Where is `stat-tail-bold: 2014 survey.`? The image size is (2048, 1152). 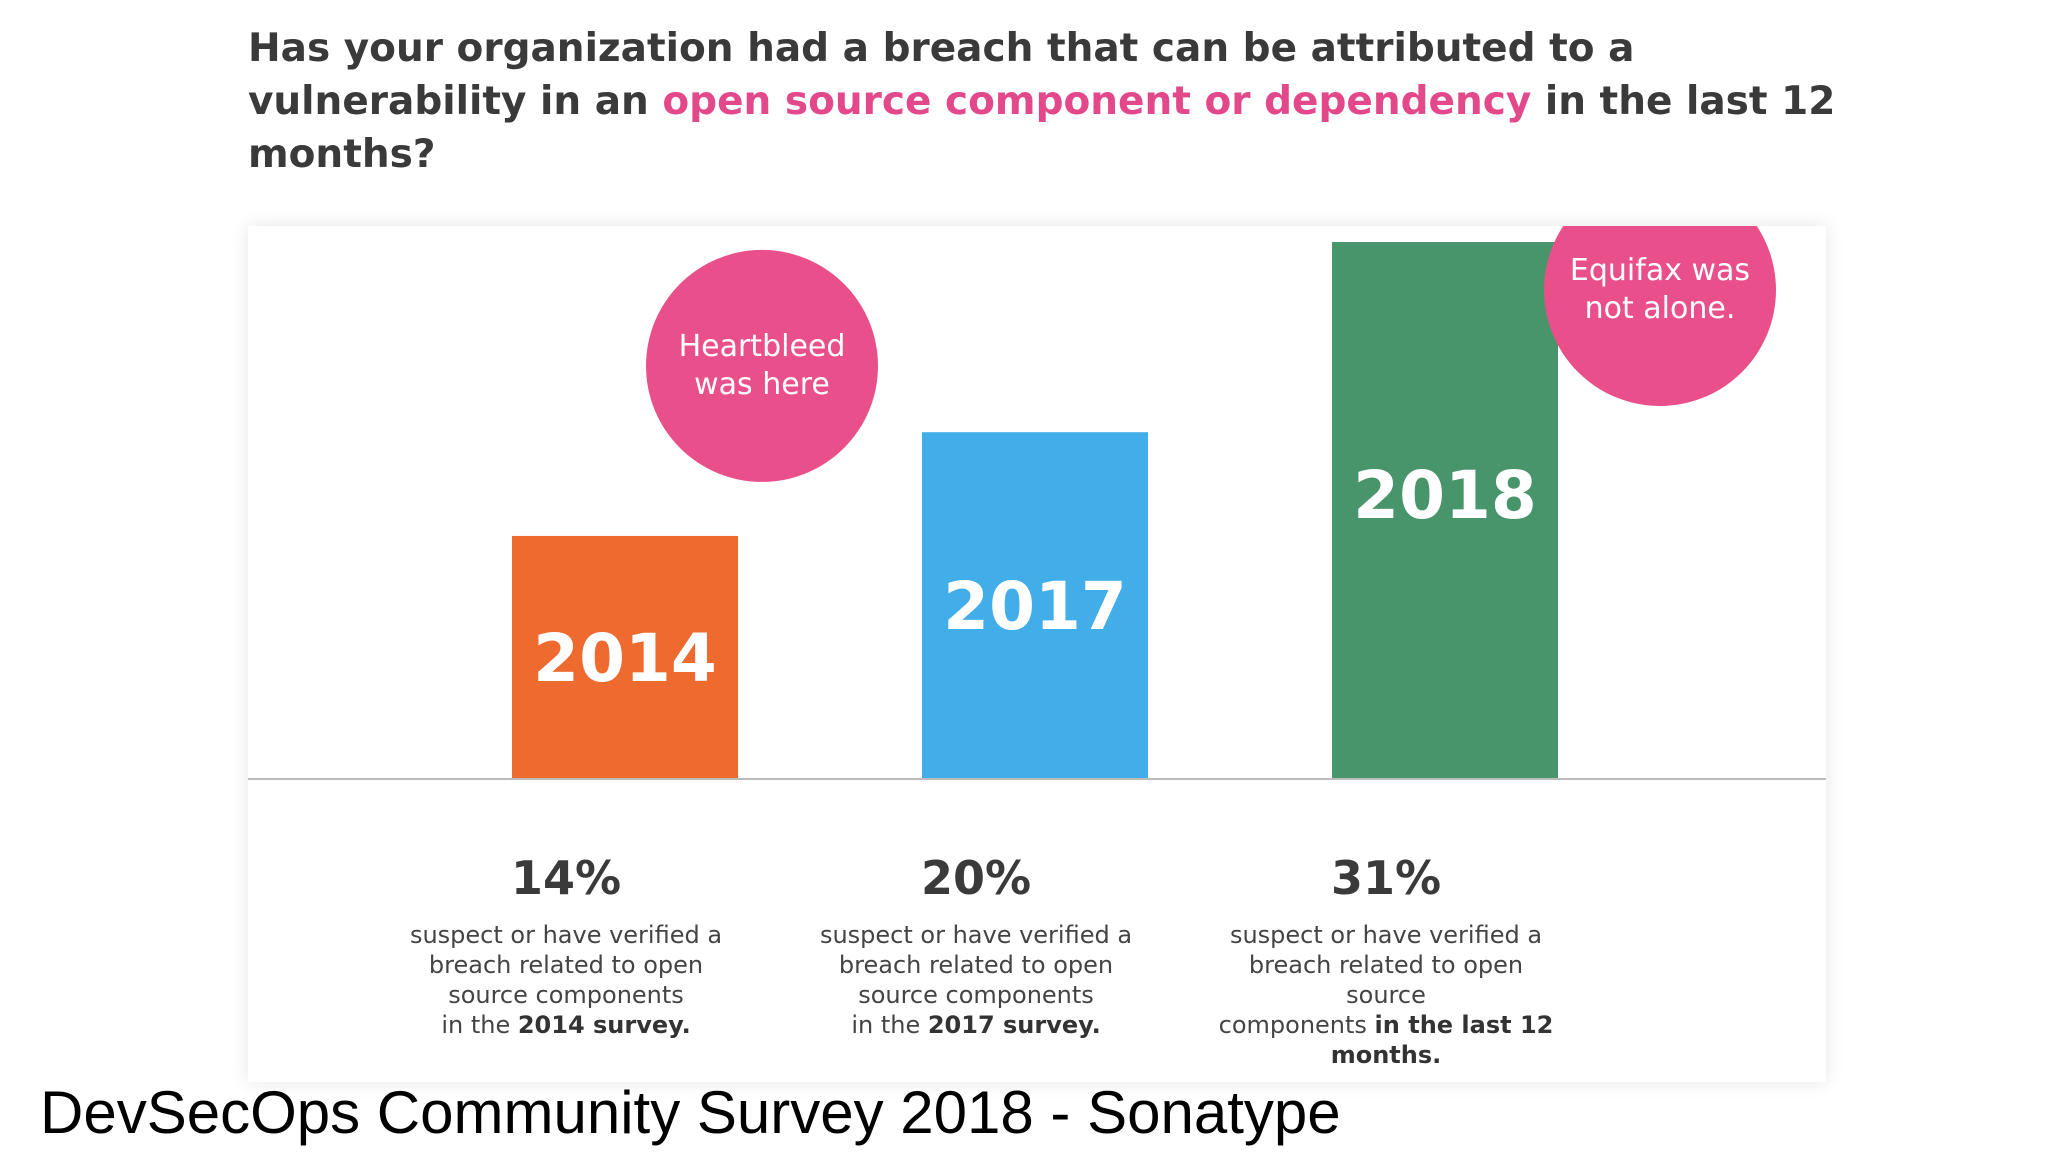
stat-tail-bold: 2014 survey. is located at coordinates (604, 1025).